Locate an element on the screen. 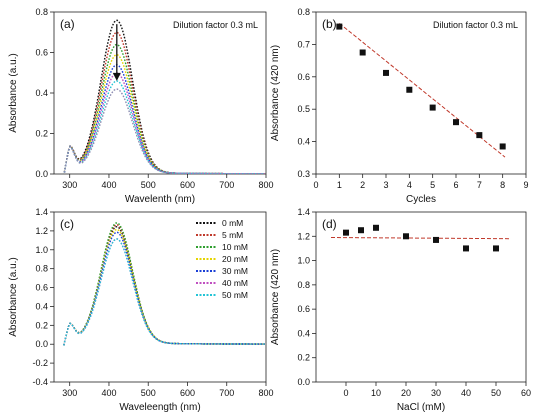 Image resolution: width=550 pixels, height=412 pixels. panel-label: (a) is located at coordinates (67, 24).